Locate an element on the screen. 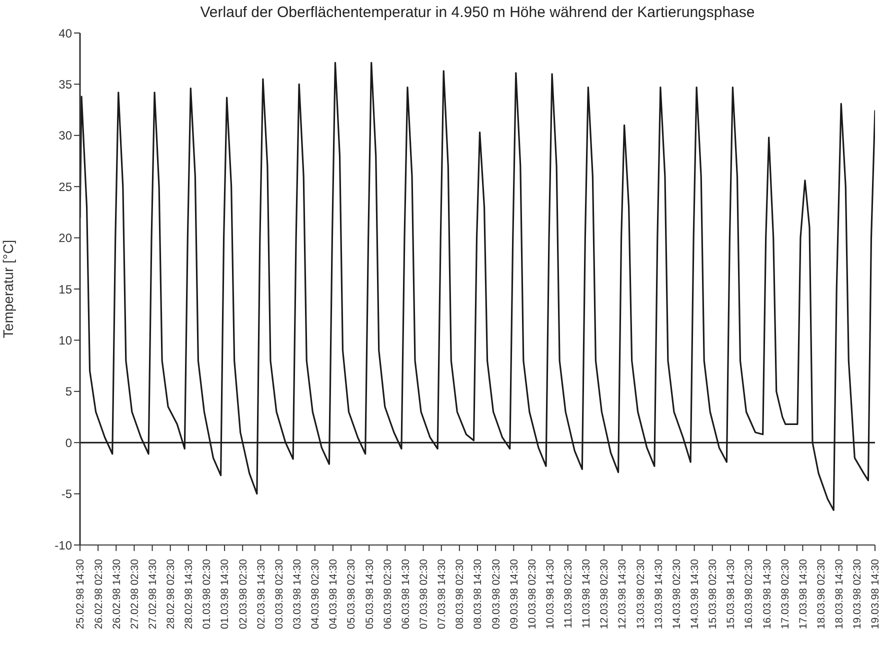 The width and height of the screenshot is (885, 645). y-tick-label: 5 is located at coordinates (68, 391).